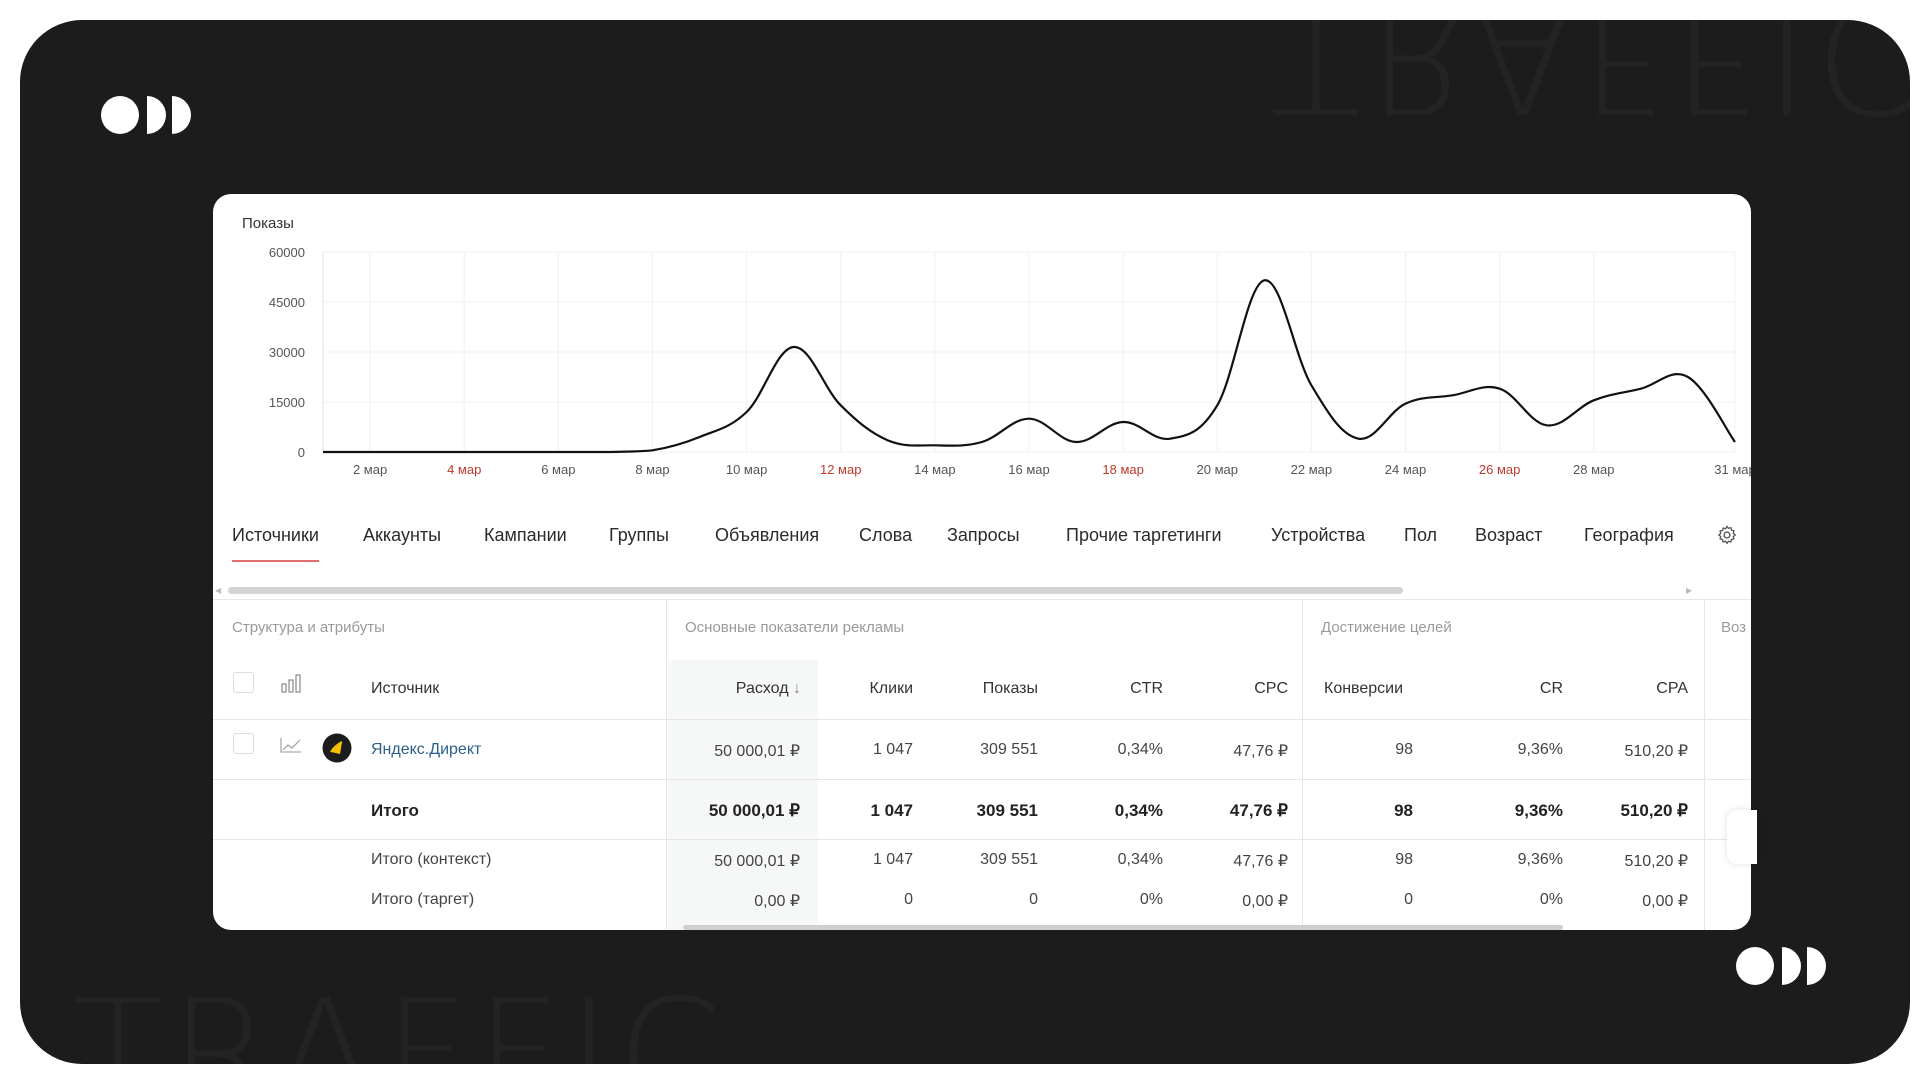 This screenshot has width=1920, height=1080. Describe the element at coordinates (308, 627) in the screenshot. I see `group-structure: Структура и атрибуты` at that location.